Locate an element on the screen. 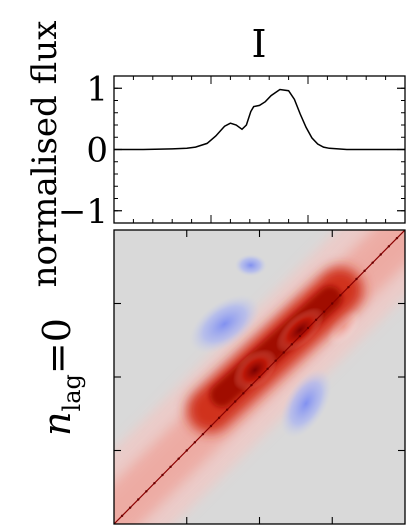  panel-title: I is located at coordinates (258, 44).